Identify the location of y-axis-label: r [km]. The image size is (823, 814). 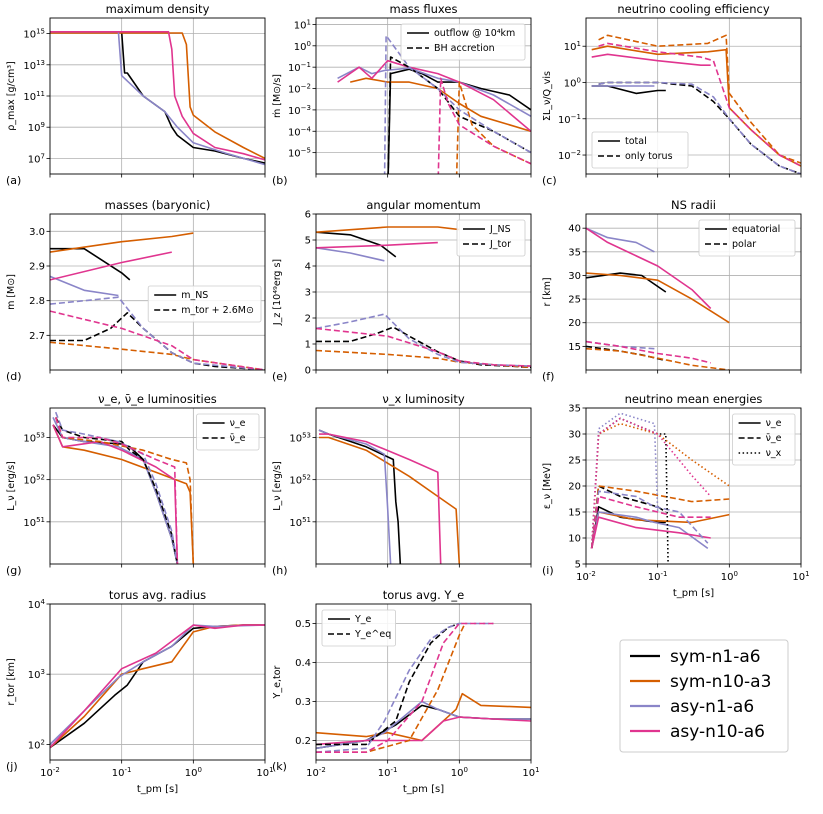
(547, 291).